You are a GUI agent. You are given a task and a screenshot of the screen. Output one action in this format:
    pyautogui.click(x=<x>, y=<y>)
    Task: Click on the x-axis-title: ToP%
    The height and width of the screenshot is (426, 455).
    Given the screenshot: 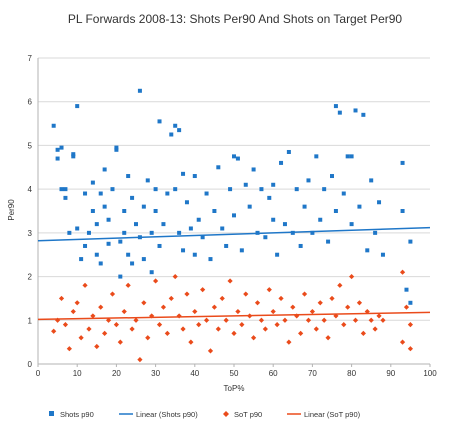 What is the action you would take?
    pyautogui.click(x=234, y=388)
    